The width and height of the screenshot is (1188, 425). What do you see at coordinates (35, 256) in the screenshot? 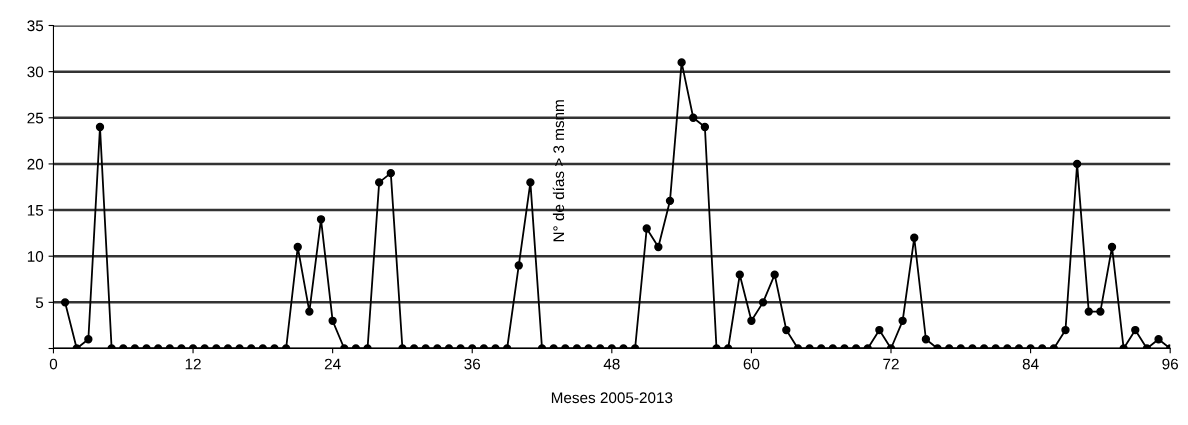
I see `y-tick-label: 10` at bounding box center [35, 256].